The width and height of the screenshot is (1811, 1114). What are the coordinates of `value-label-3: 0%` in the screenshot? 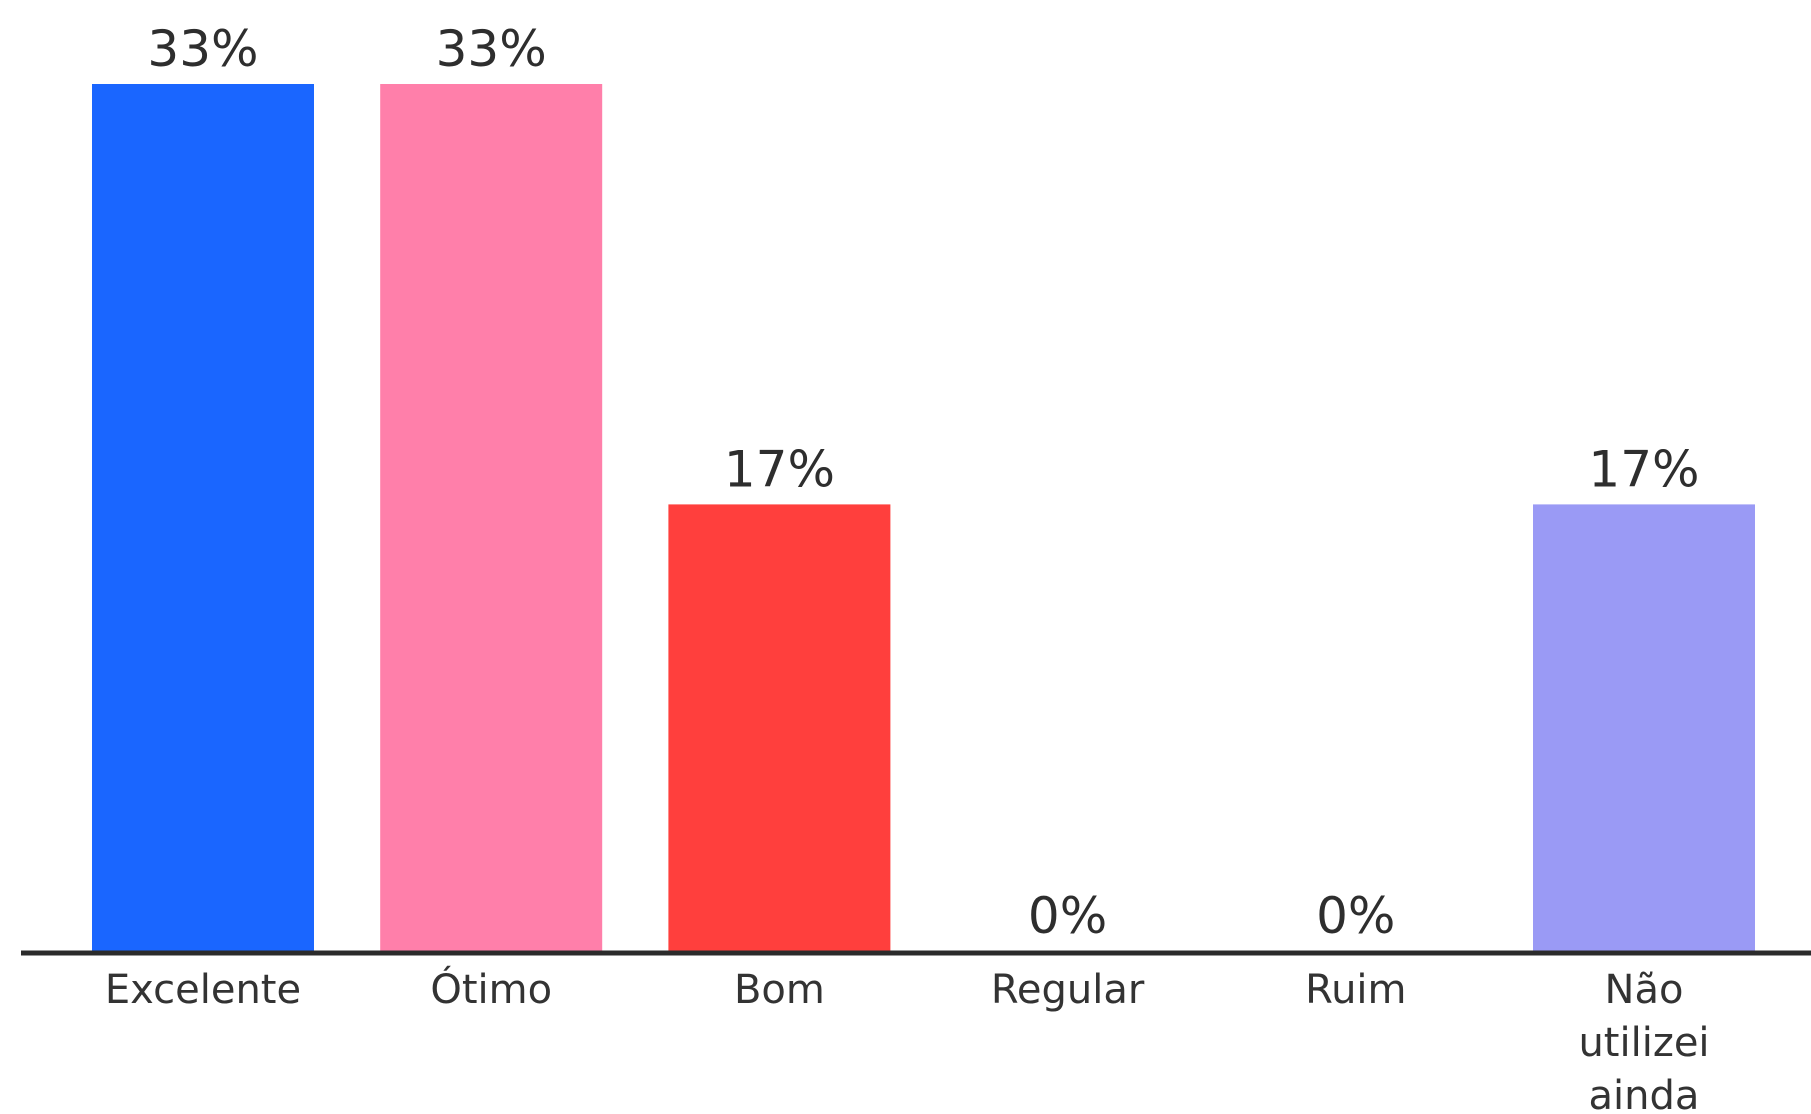 It's located at (1067, 916).